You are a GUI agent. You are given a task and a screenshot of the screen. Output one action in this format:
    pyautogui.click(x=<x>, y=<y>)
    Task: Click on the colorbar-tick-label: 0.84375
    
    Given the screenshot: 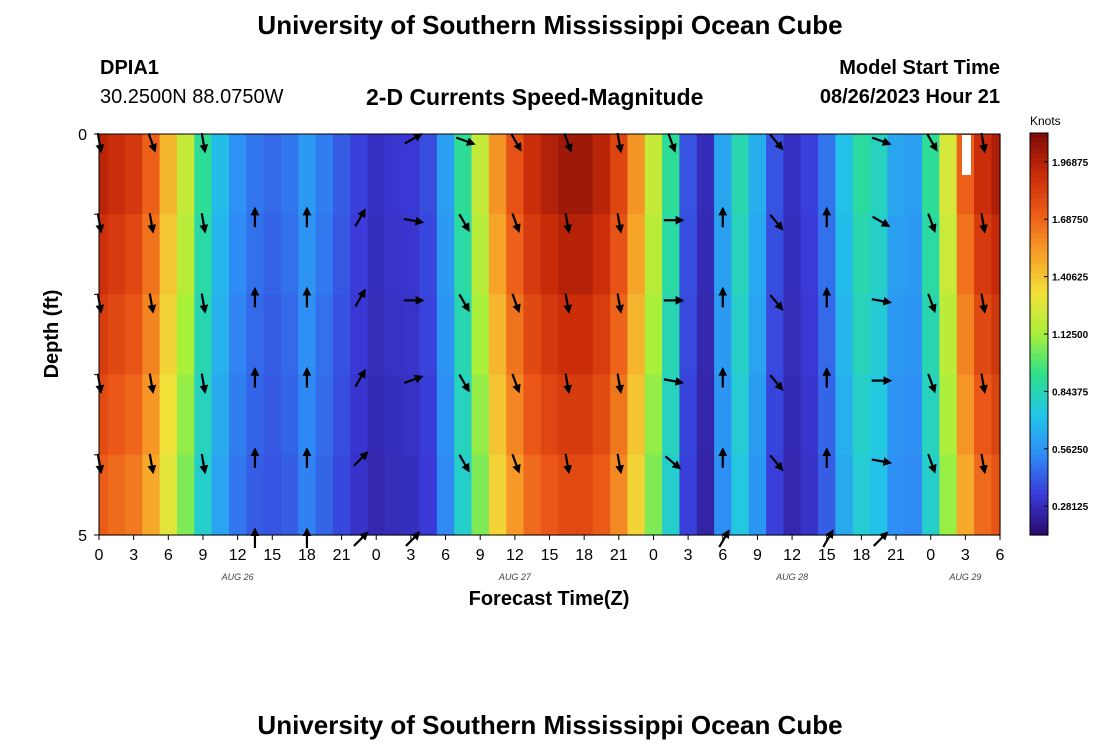 What is the action you would take?
    pyautogui.click(x=1070, y=392)
    